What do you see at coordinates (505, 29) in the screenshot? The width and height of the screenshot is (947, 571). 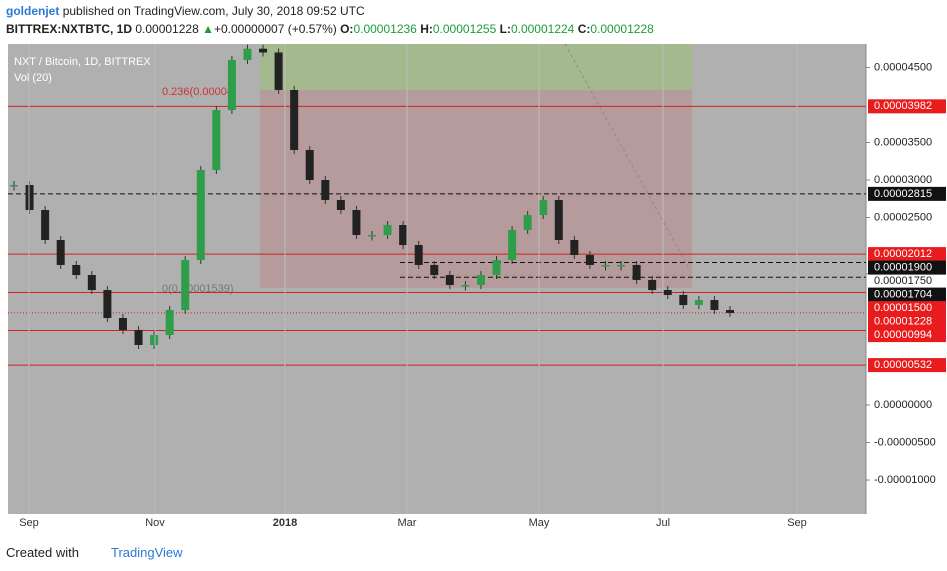 I see `l-label: L:` at bounding box center [505, 29].